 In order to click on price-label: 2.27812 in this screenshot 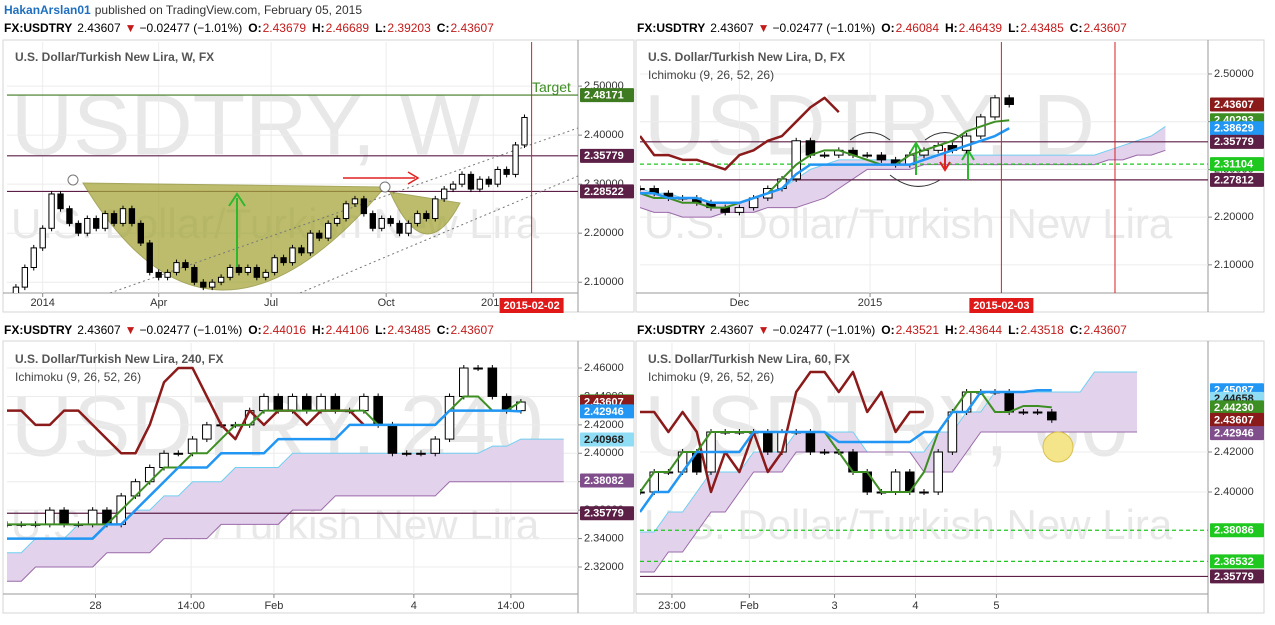, I will do `click(1234, 180)`.